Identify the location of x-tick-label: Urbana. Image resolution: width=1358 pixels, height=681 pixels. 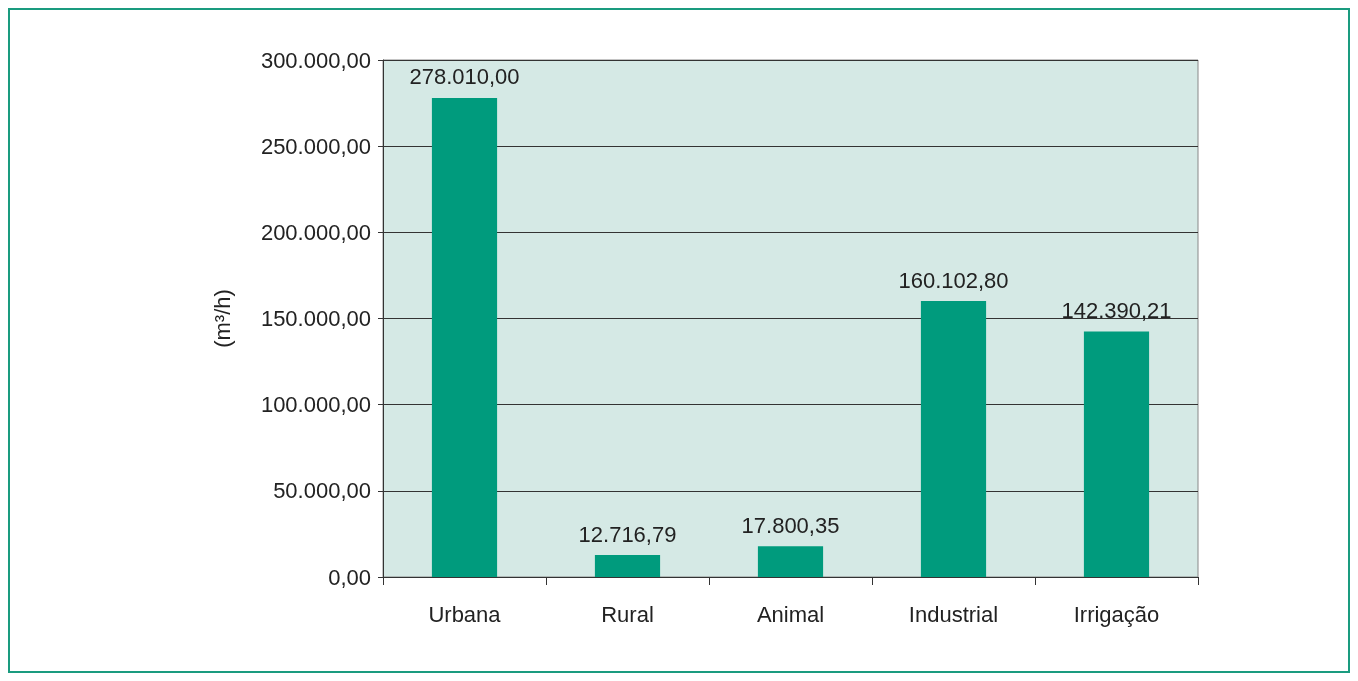
(465, 614).